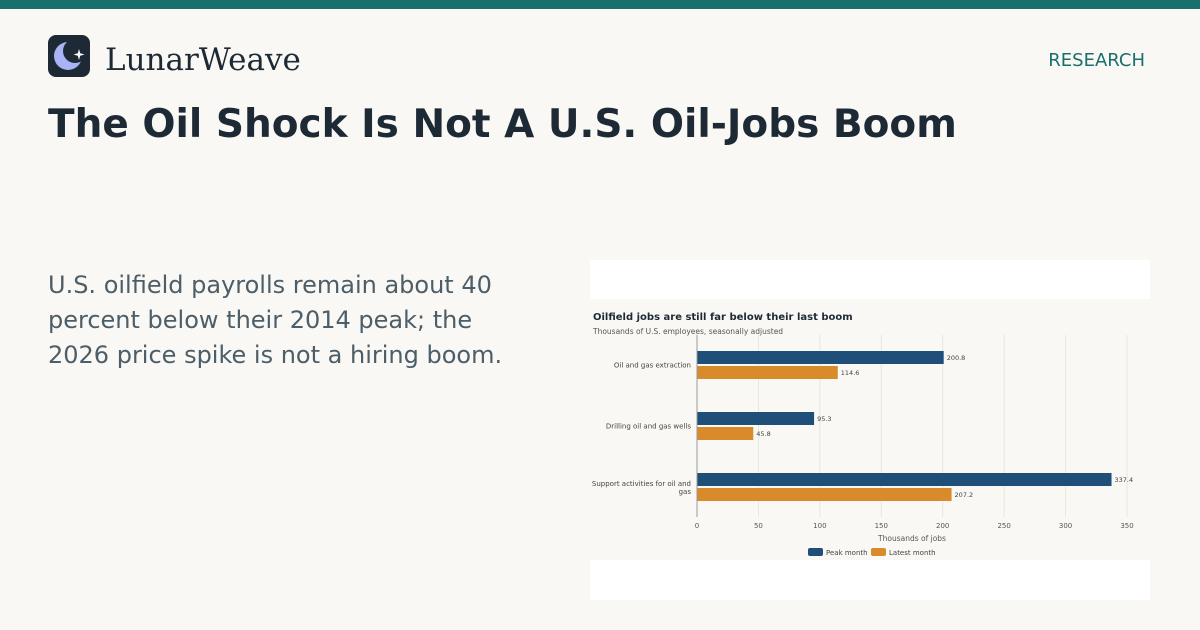 Image resolution: width=1200 pixels, height=630 pixels. Describe the element at coordinates (911, 538) in the screenshot. I see `x-axis-label: Thousands of jobs` at that location.